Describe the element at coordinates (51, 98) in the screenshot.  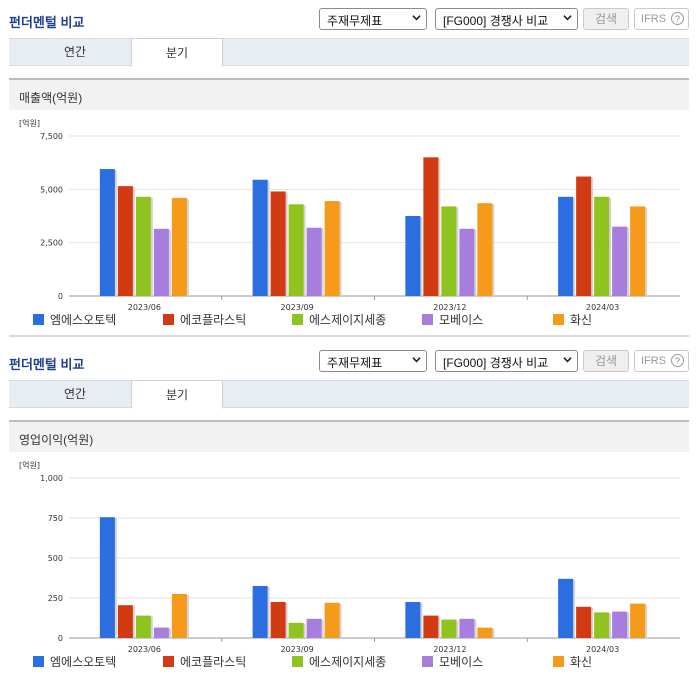
I see `section-title: 매출액(억원)` at that location.